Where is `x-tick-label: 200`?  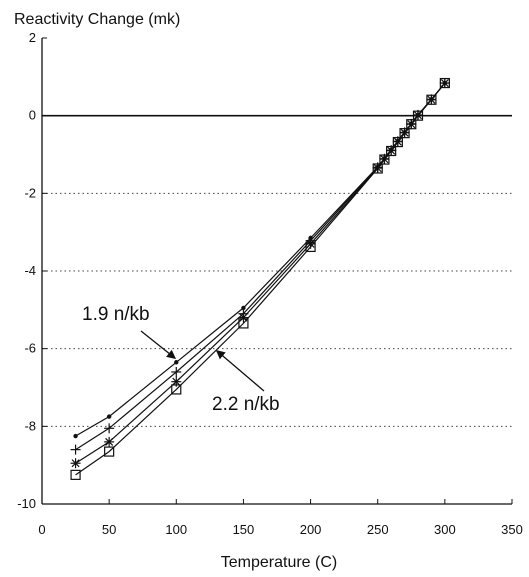
x-tick-label: 200 is located at coordinates (311, 529).